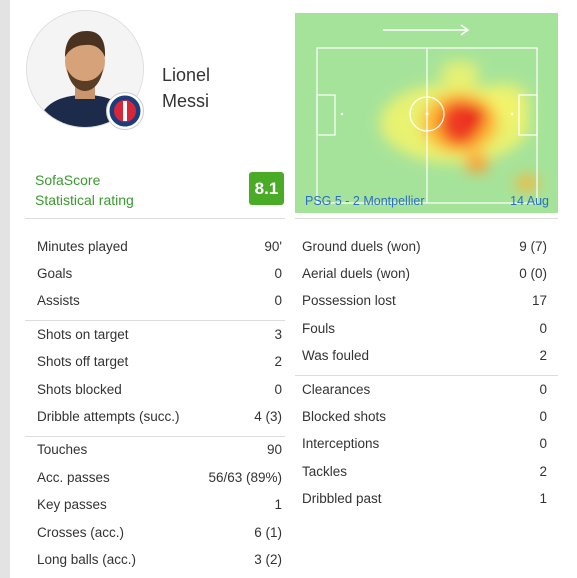 This screenshot has width=577, height=578. I want to click on stat-label: Possession lost, so click(349, 301).